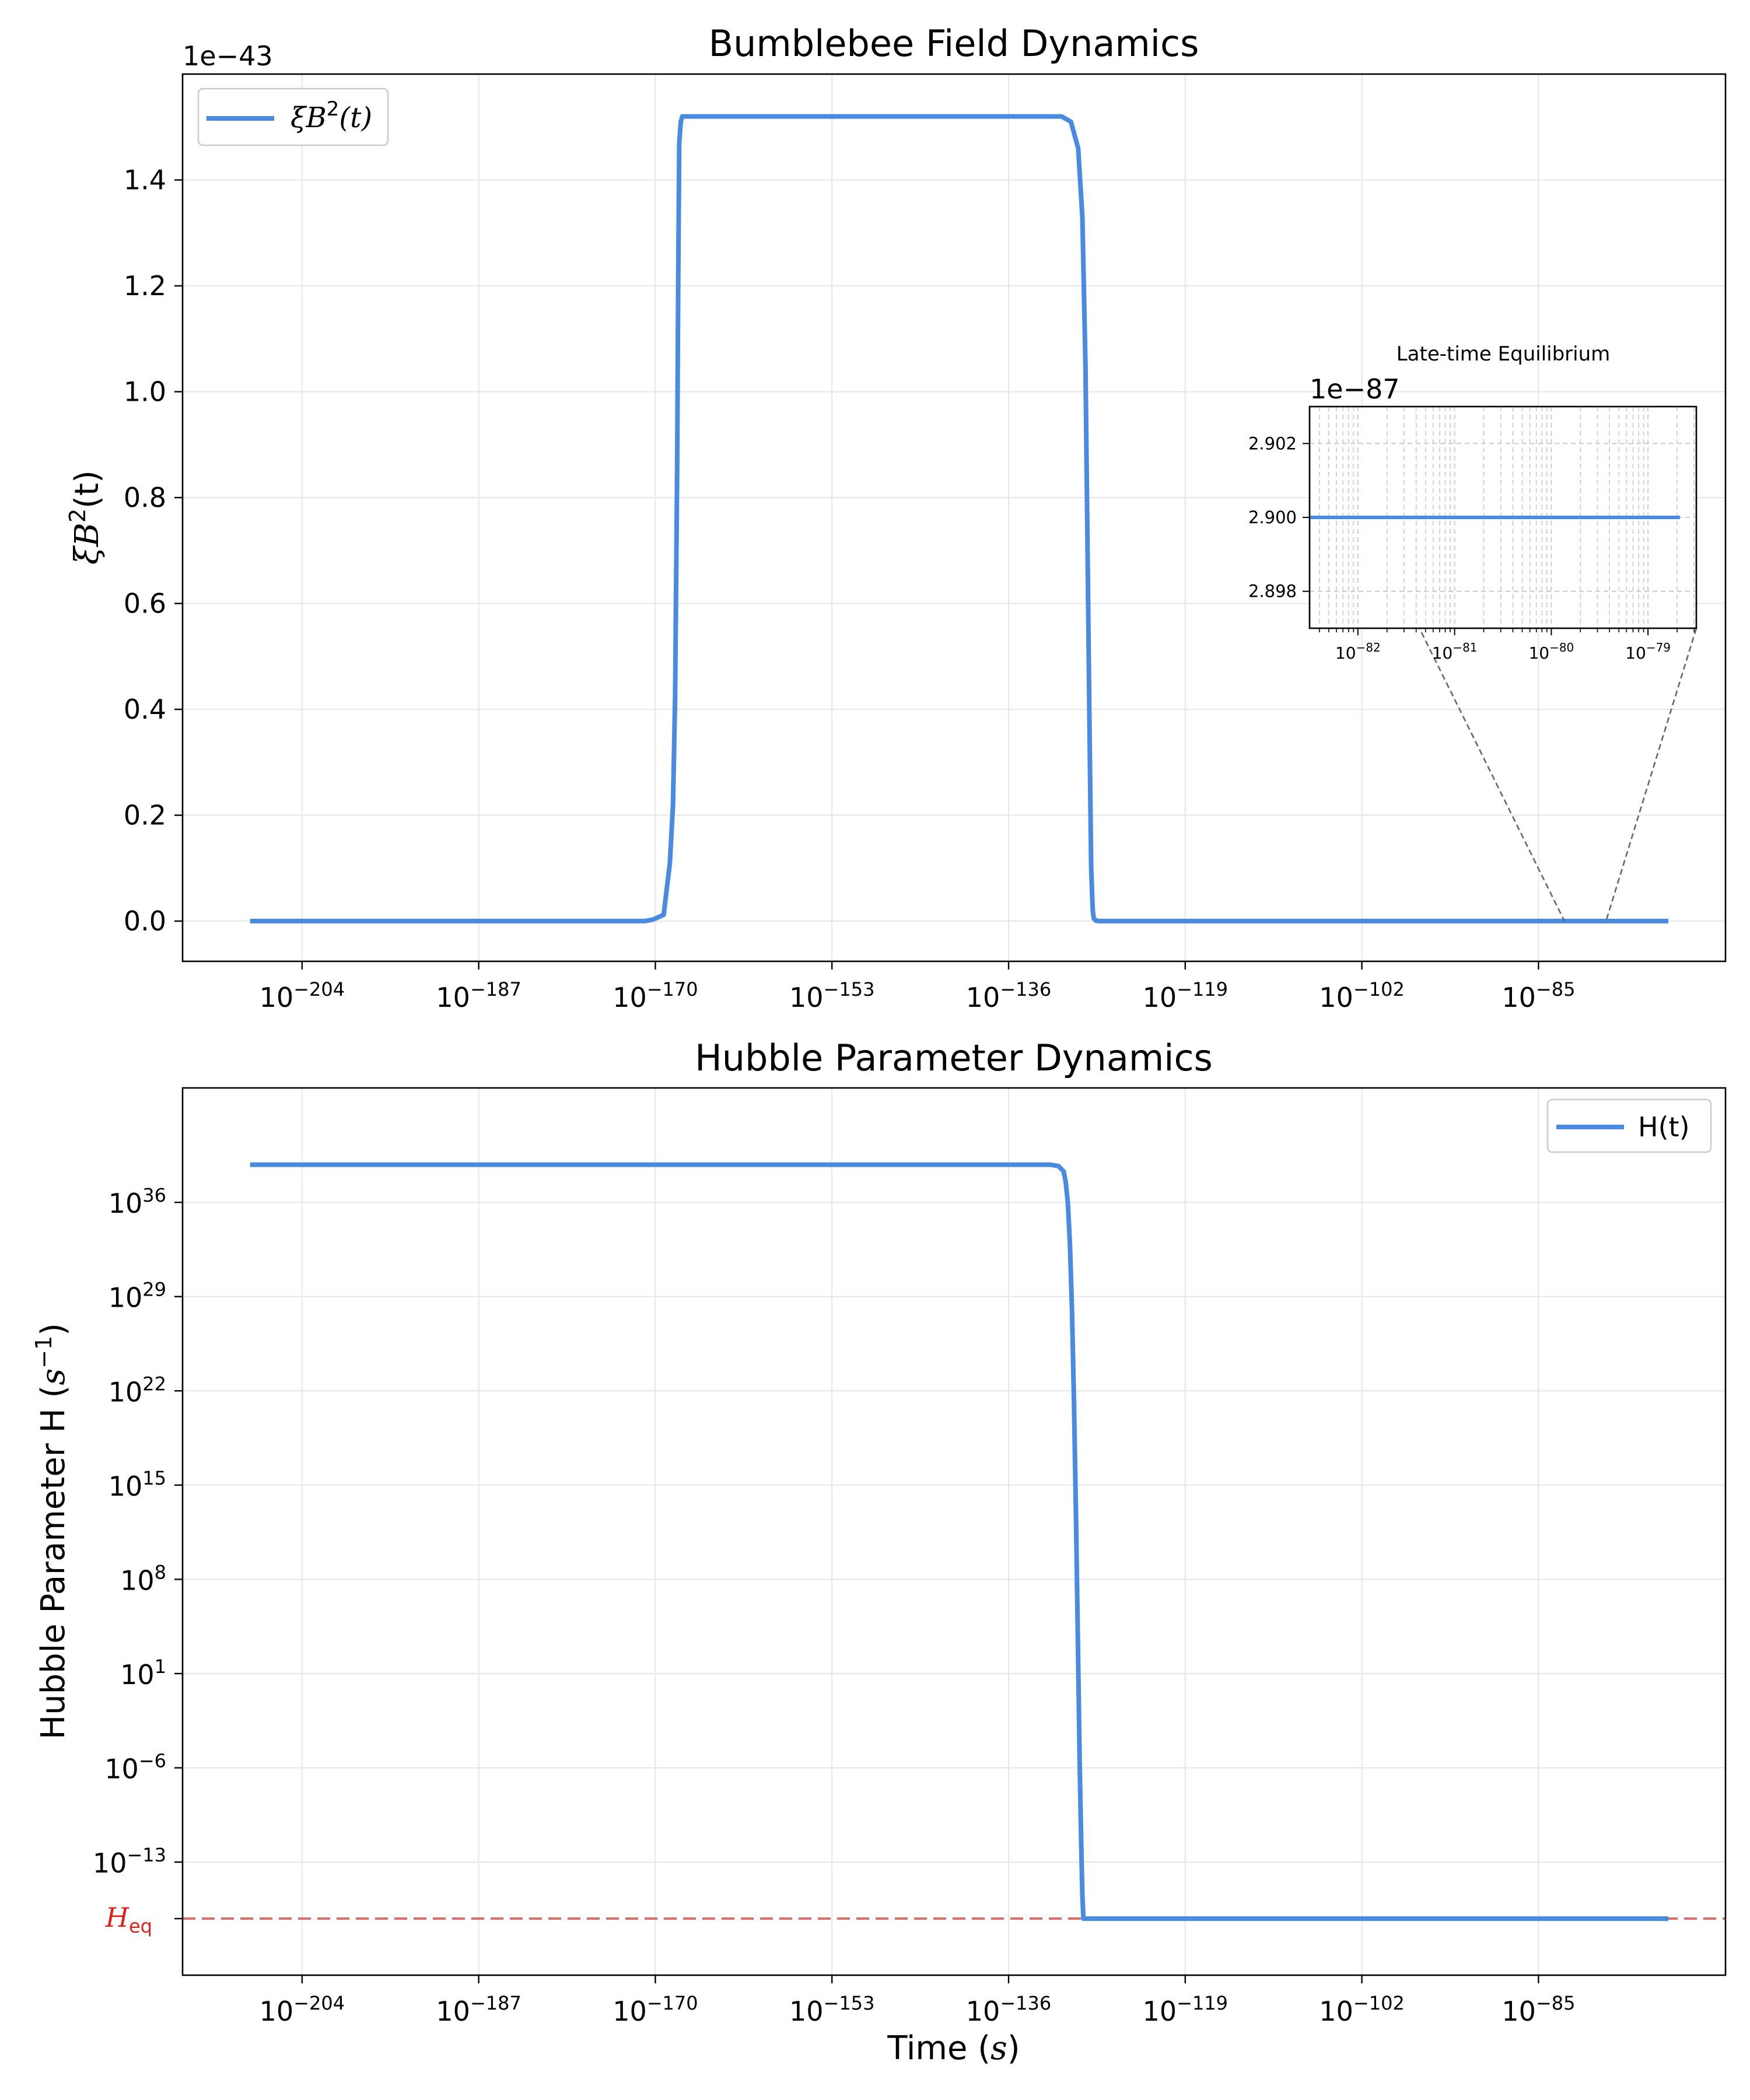 This screenshot has width=1750, height=2100. What do you see at coordinates (1272, 443) in the screenshot?
I see `inset-y-tick-label: 2.902` at bounding box center [1272, 443].